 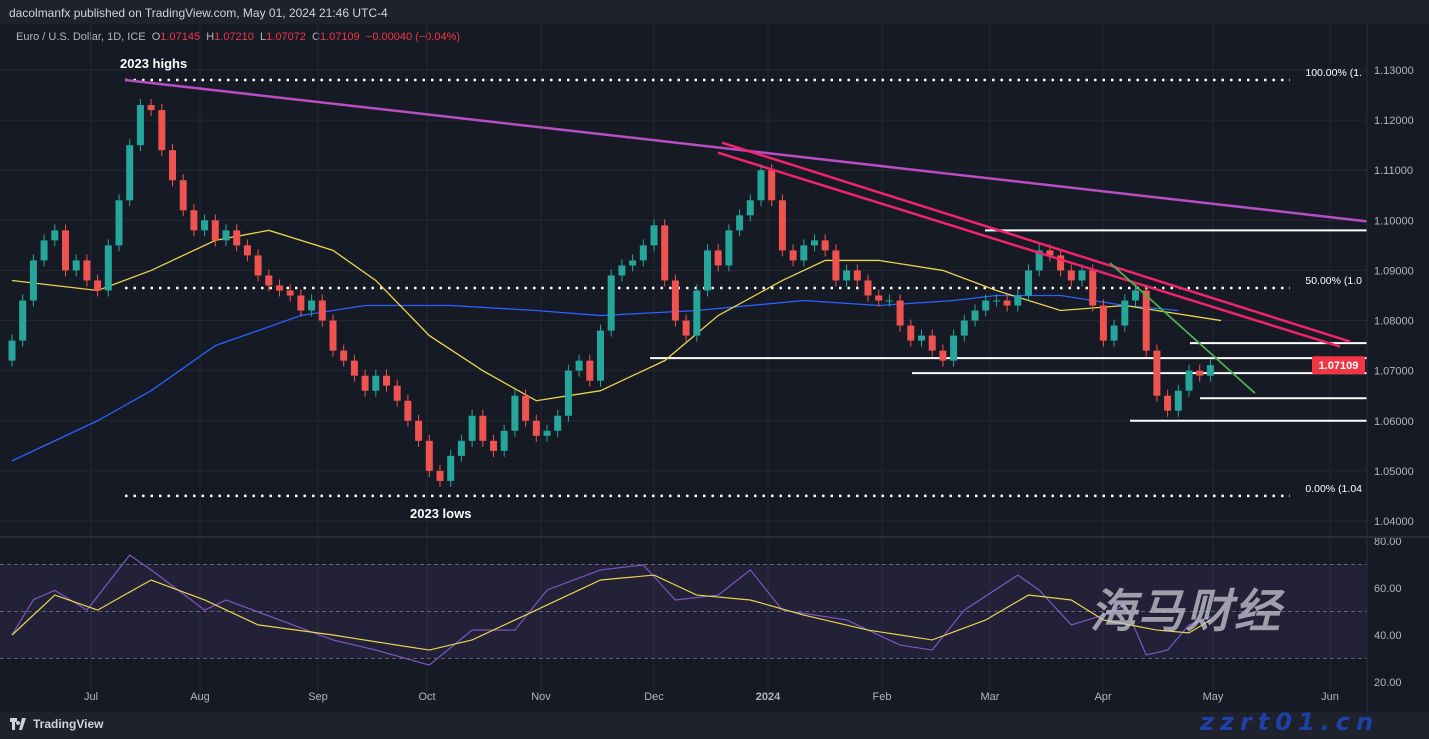 What do you see at coordinates (1394, 522) in the screenshot?
I see `price-tick-label: 1.04000` at bounding box center [1394, 522].